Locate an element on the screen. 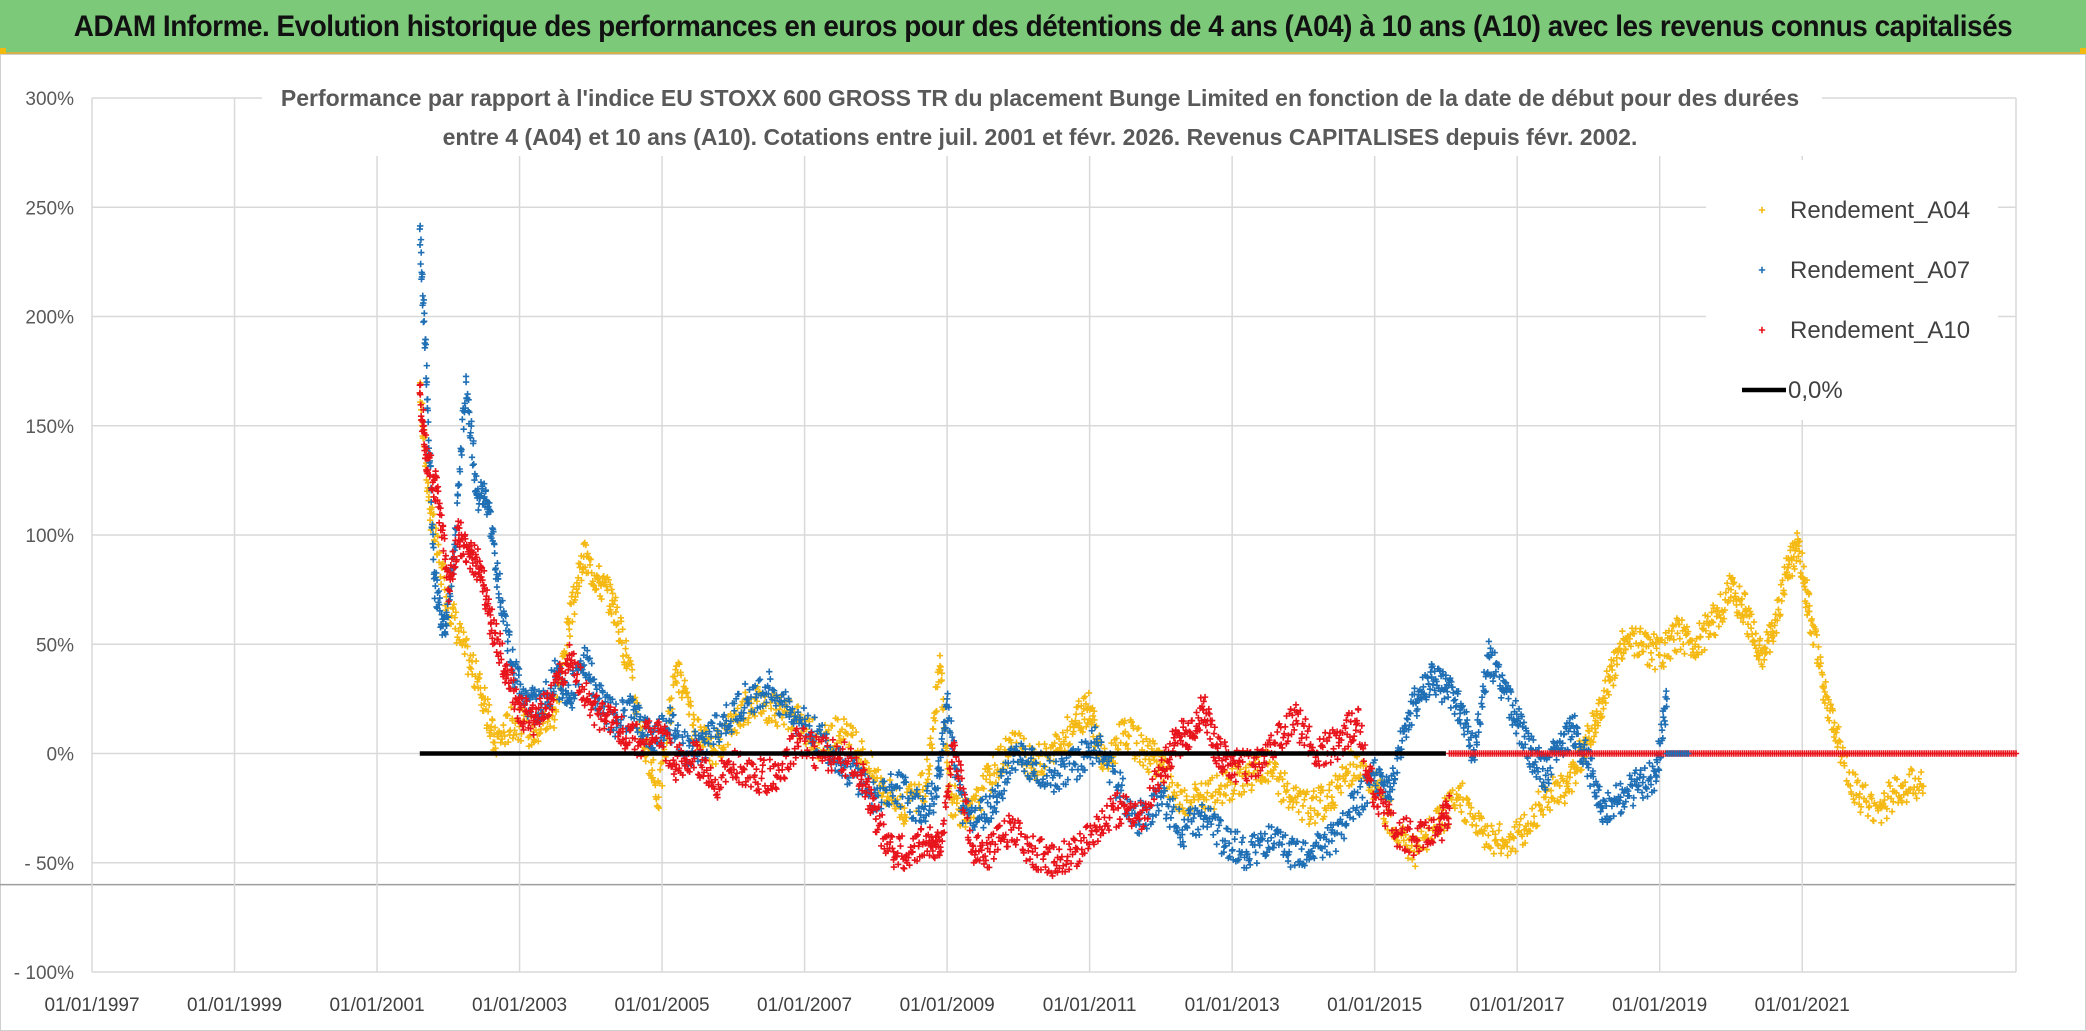 This screenshot has height=1031, width=2086. y-tick-label: 250% is located at coordinates (49, 208).